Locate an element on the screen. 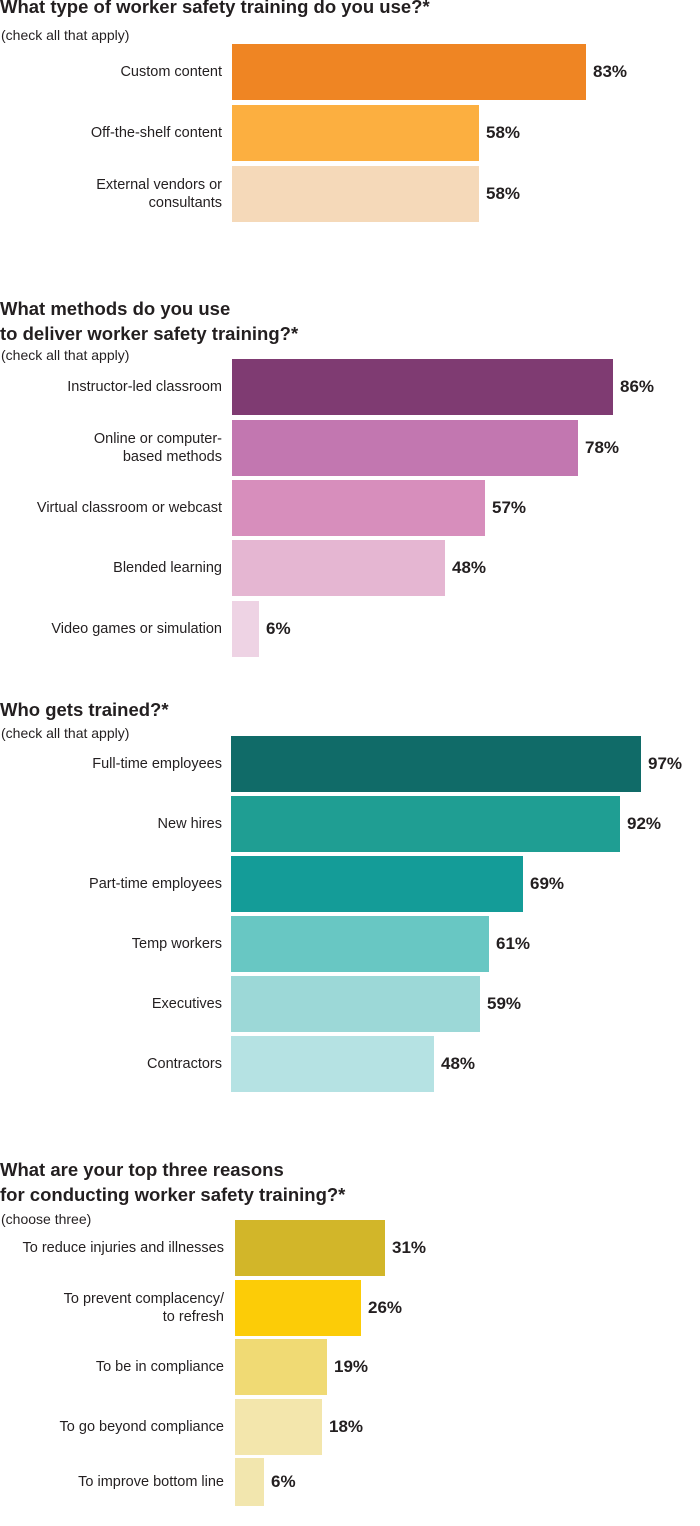 Image resolution: width=700 pixels, height=1526 pixels. category-label: Online or computer-based methods is located at coordinates (158, 448).